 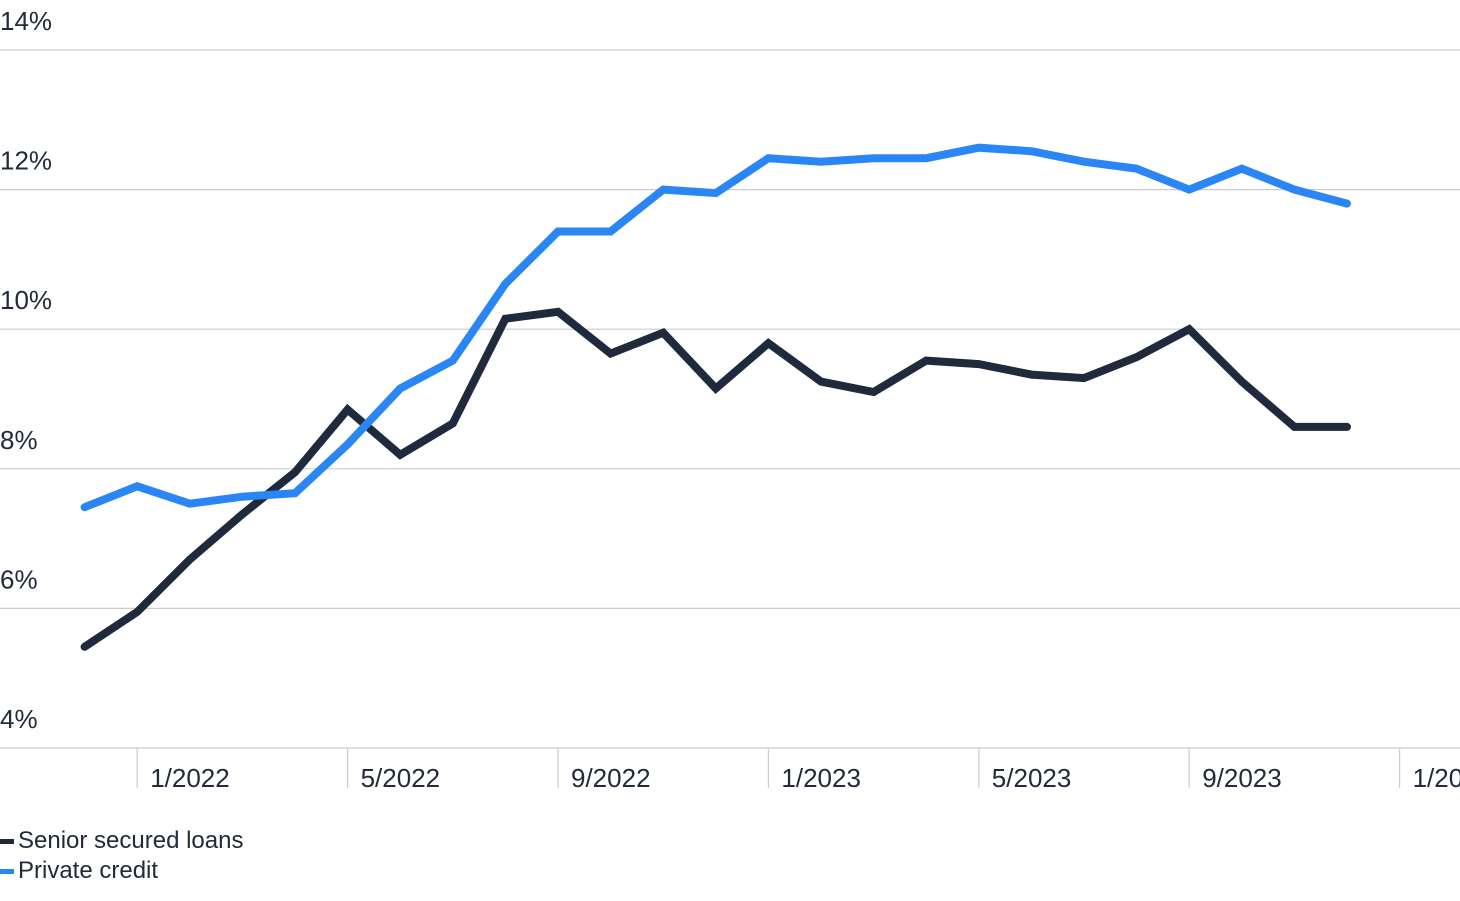 I want to click on legend-item-private-credit: Private credit, so click(x=121, y=871).